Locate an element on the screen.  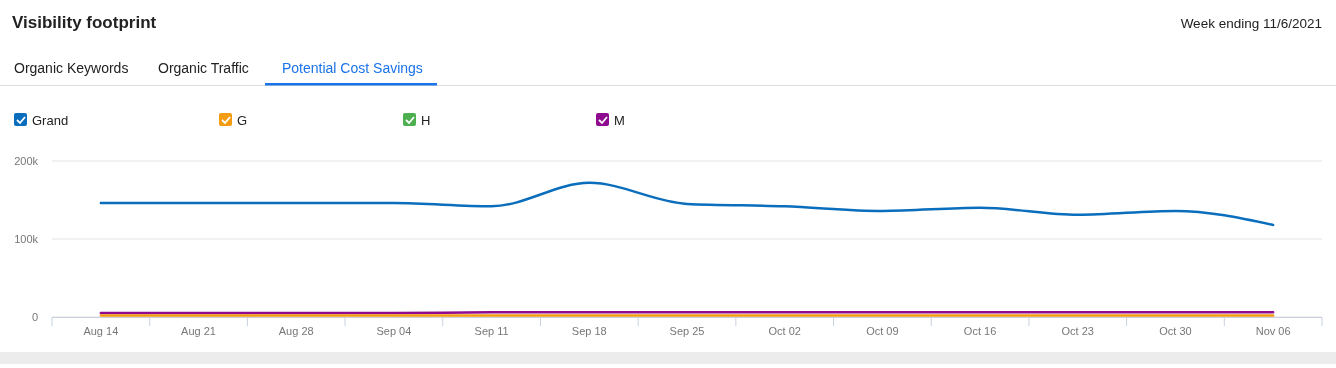
y-tick-label: 0 is located at coordinates (34, 317).